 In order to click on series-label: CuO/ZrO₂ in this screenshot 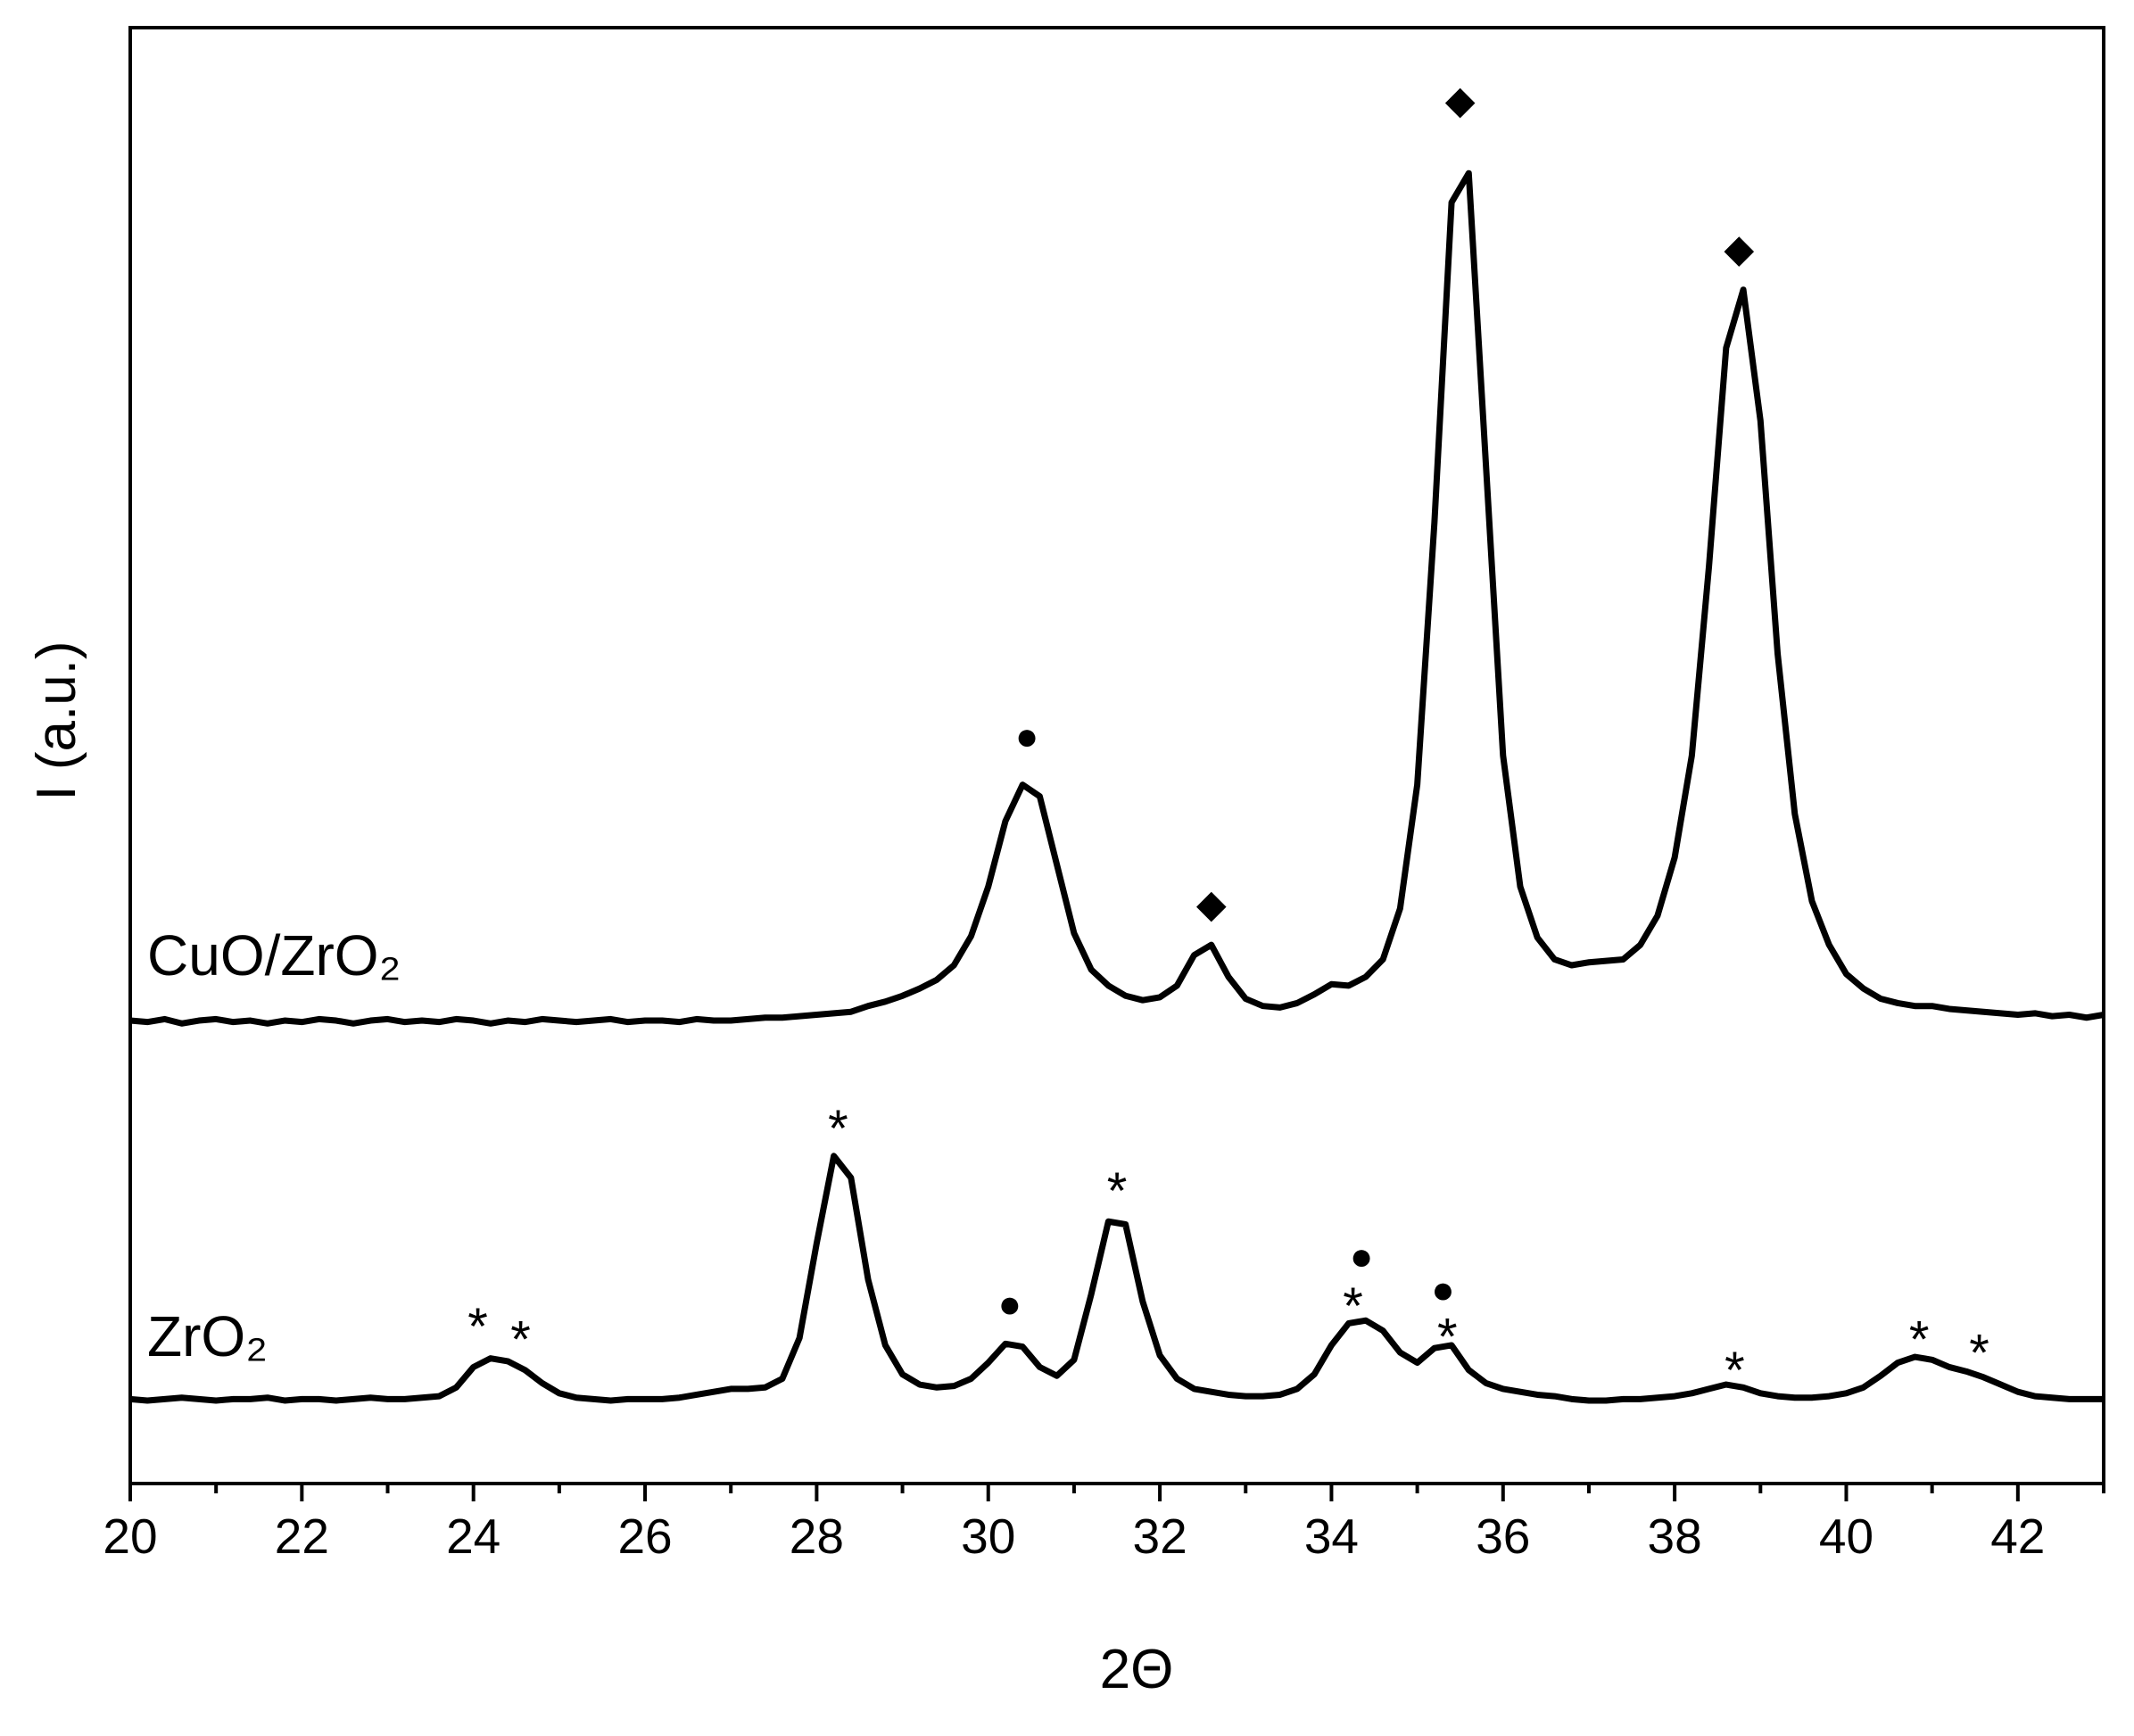, I will do `click(274, 955)`.